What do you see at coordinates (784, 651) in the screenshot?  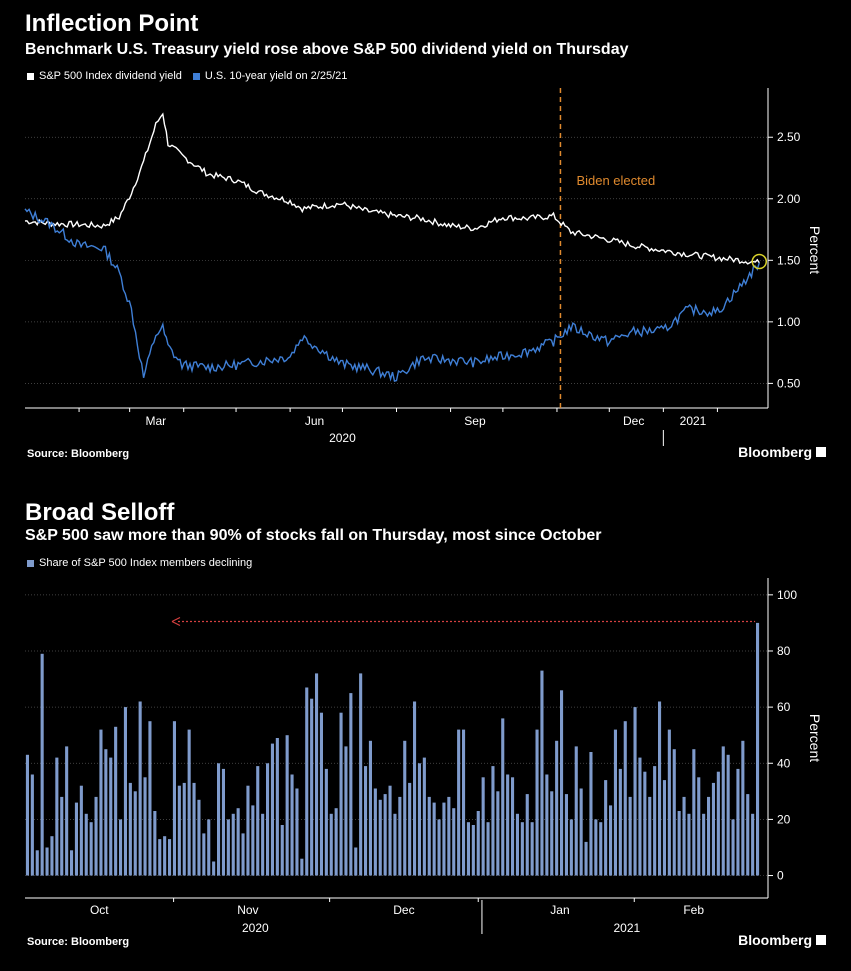 I see `ytick-label-bottom: 80` at bounding box center [784, 651].